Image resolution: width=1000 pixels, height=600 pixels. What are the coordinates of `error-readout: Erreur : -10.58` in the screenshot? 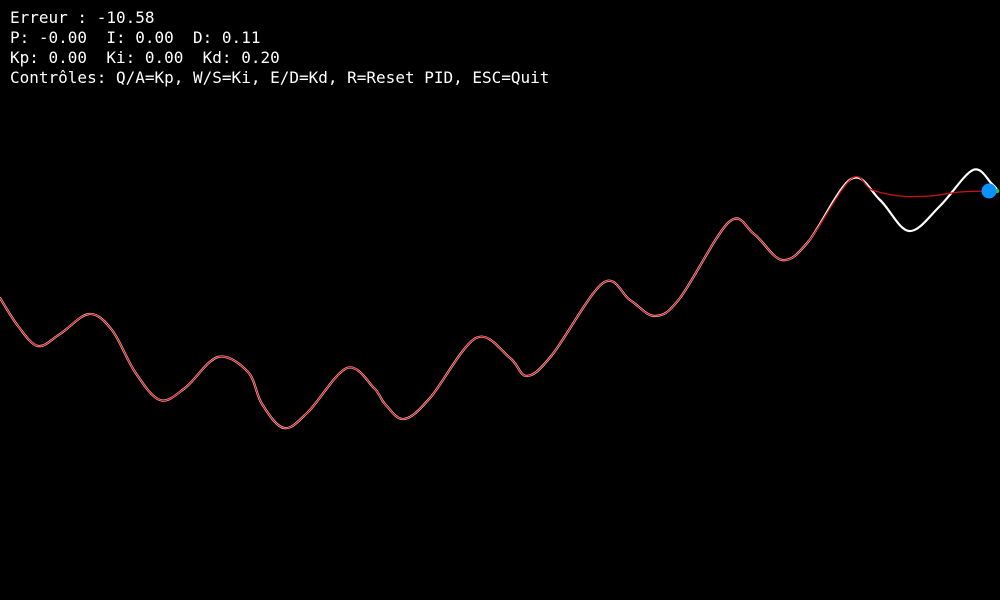 It's located at (82, 17).